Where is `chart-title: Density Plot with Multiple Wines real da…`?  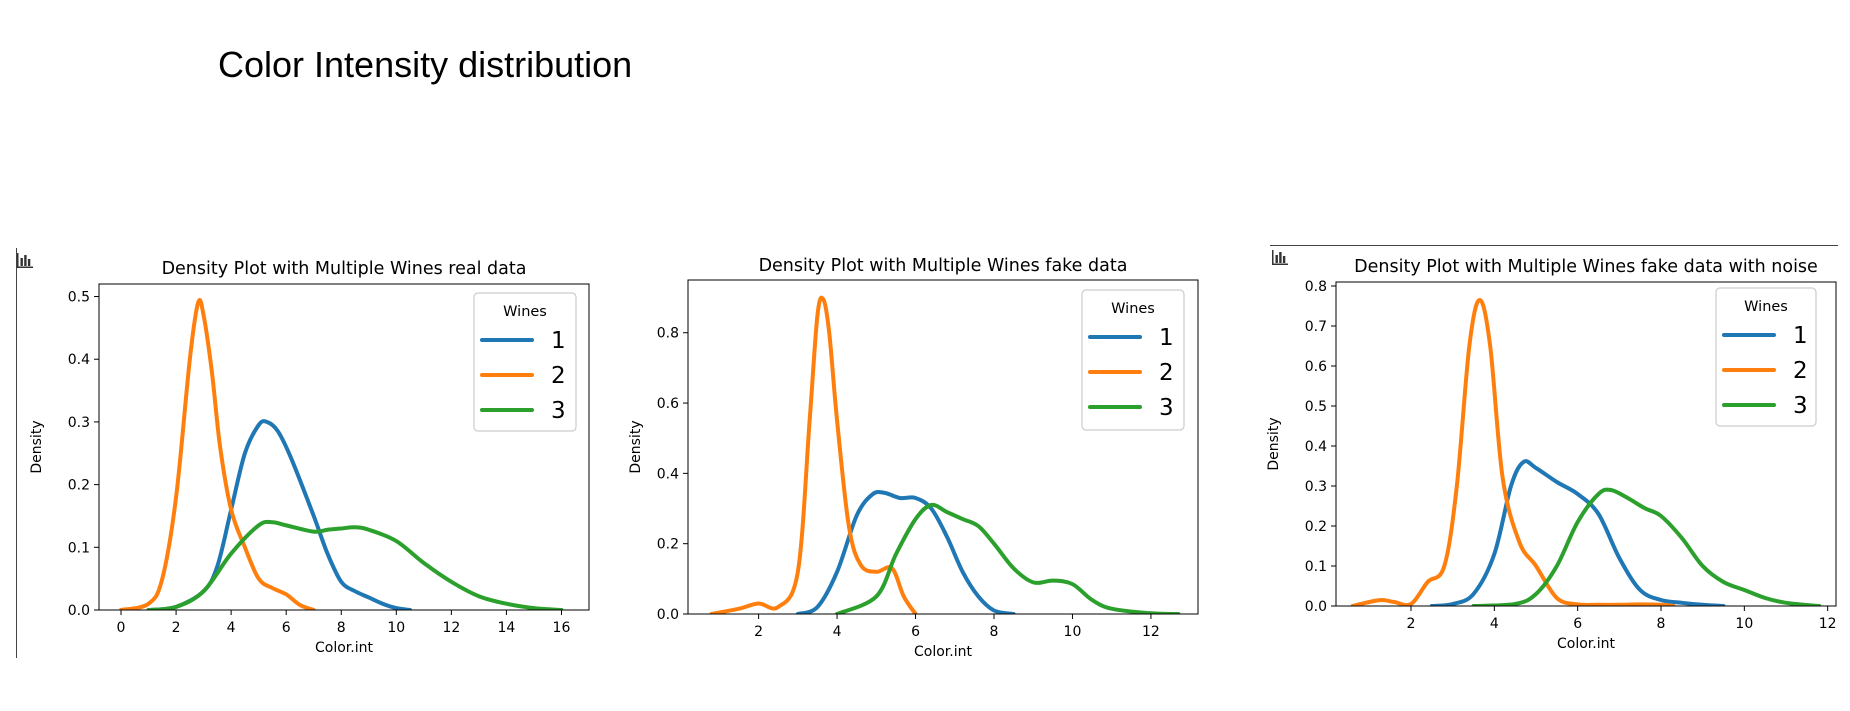 chart-title: Density Plot with Multiple Wines real da… is located at coordinates (344, 269).